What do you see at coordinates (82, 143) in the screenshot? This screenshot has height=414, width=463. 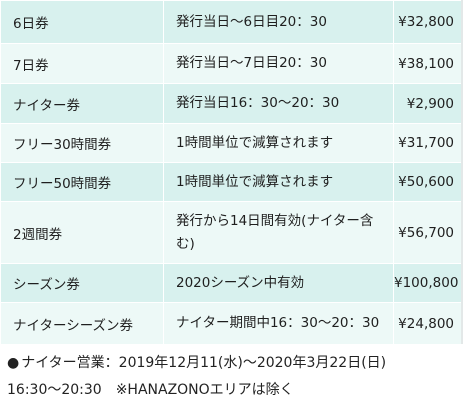 I see `ticket-name: フリー30時間券` at bounding box center [82, 143].